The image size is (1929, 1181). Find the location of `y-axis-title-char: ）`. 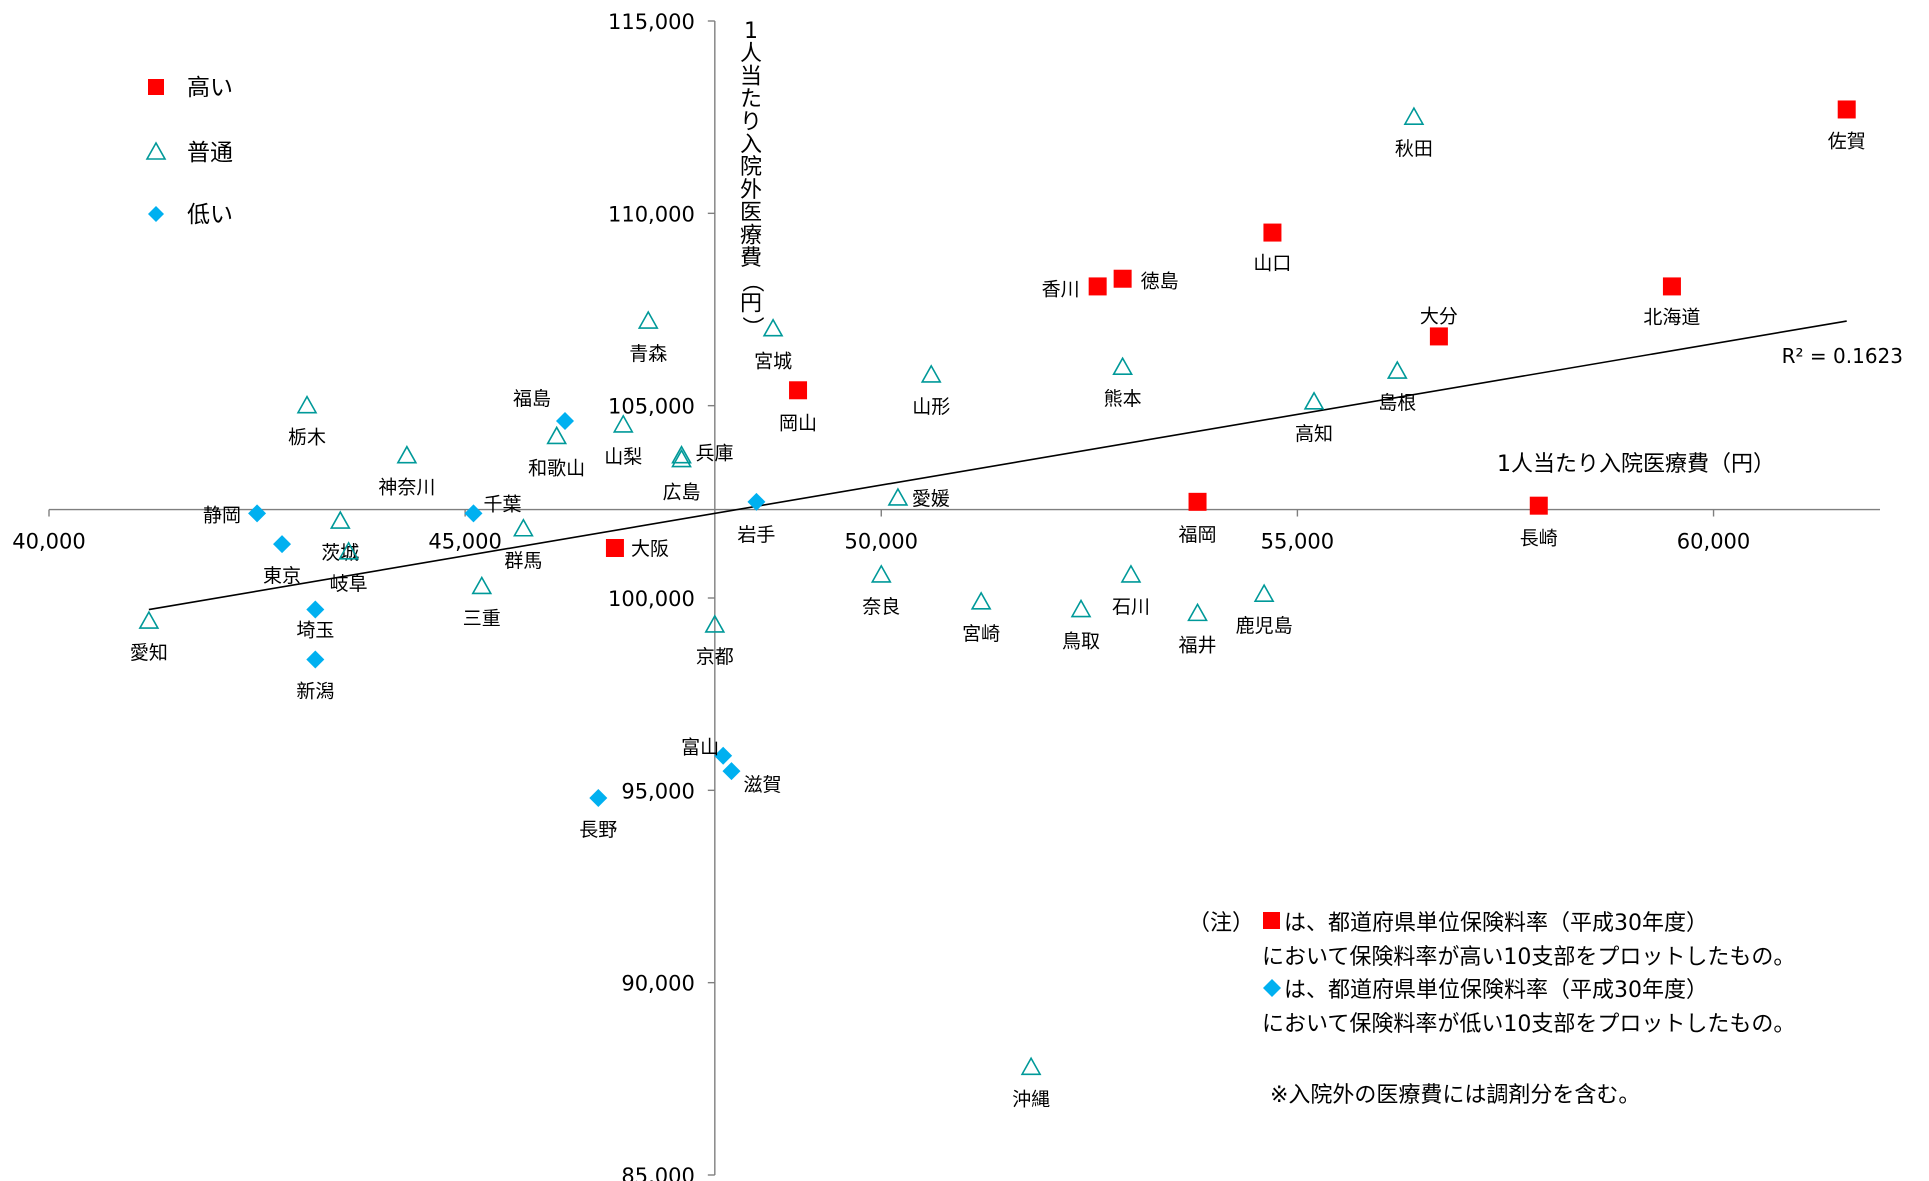

y-axis-title-char: ） is located at coordinates (751, 327).